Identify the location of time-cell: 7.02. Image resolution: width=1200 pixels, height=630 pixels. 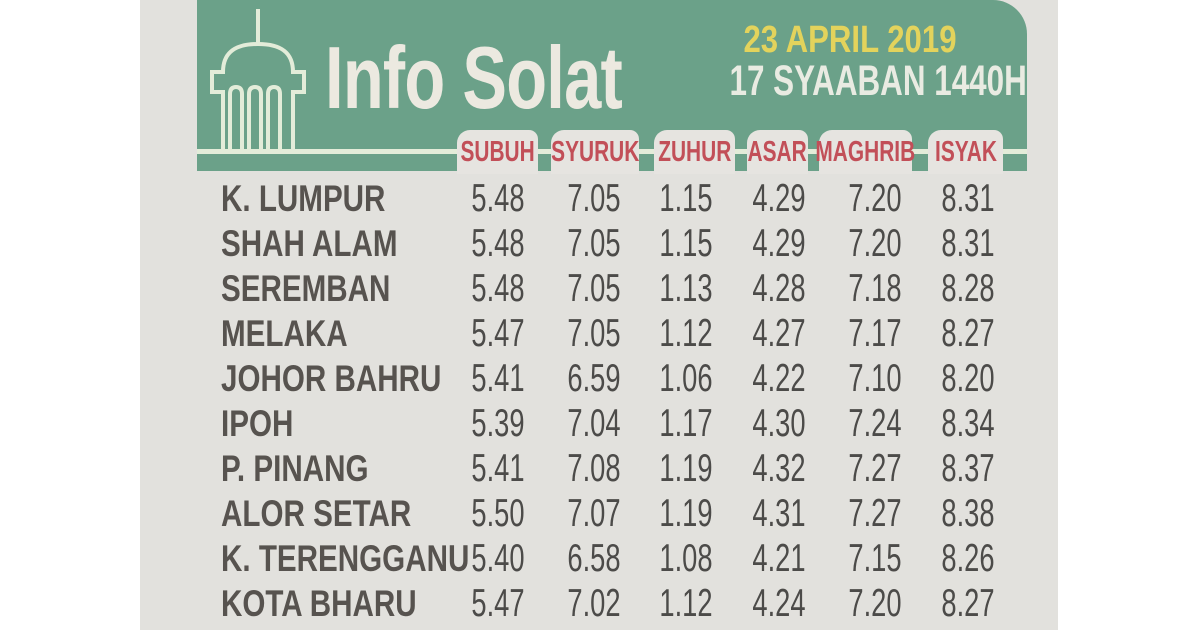
(594, 604).